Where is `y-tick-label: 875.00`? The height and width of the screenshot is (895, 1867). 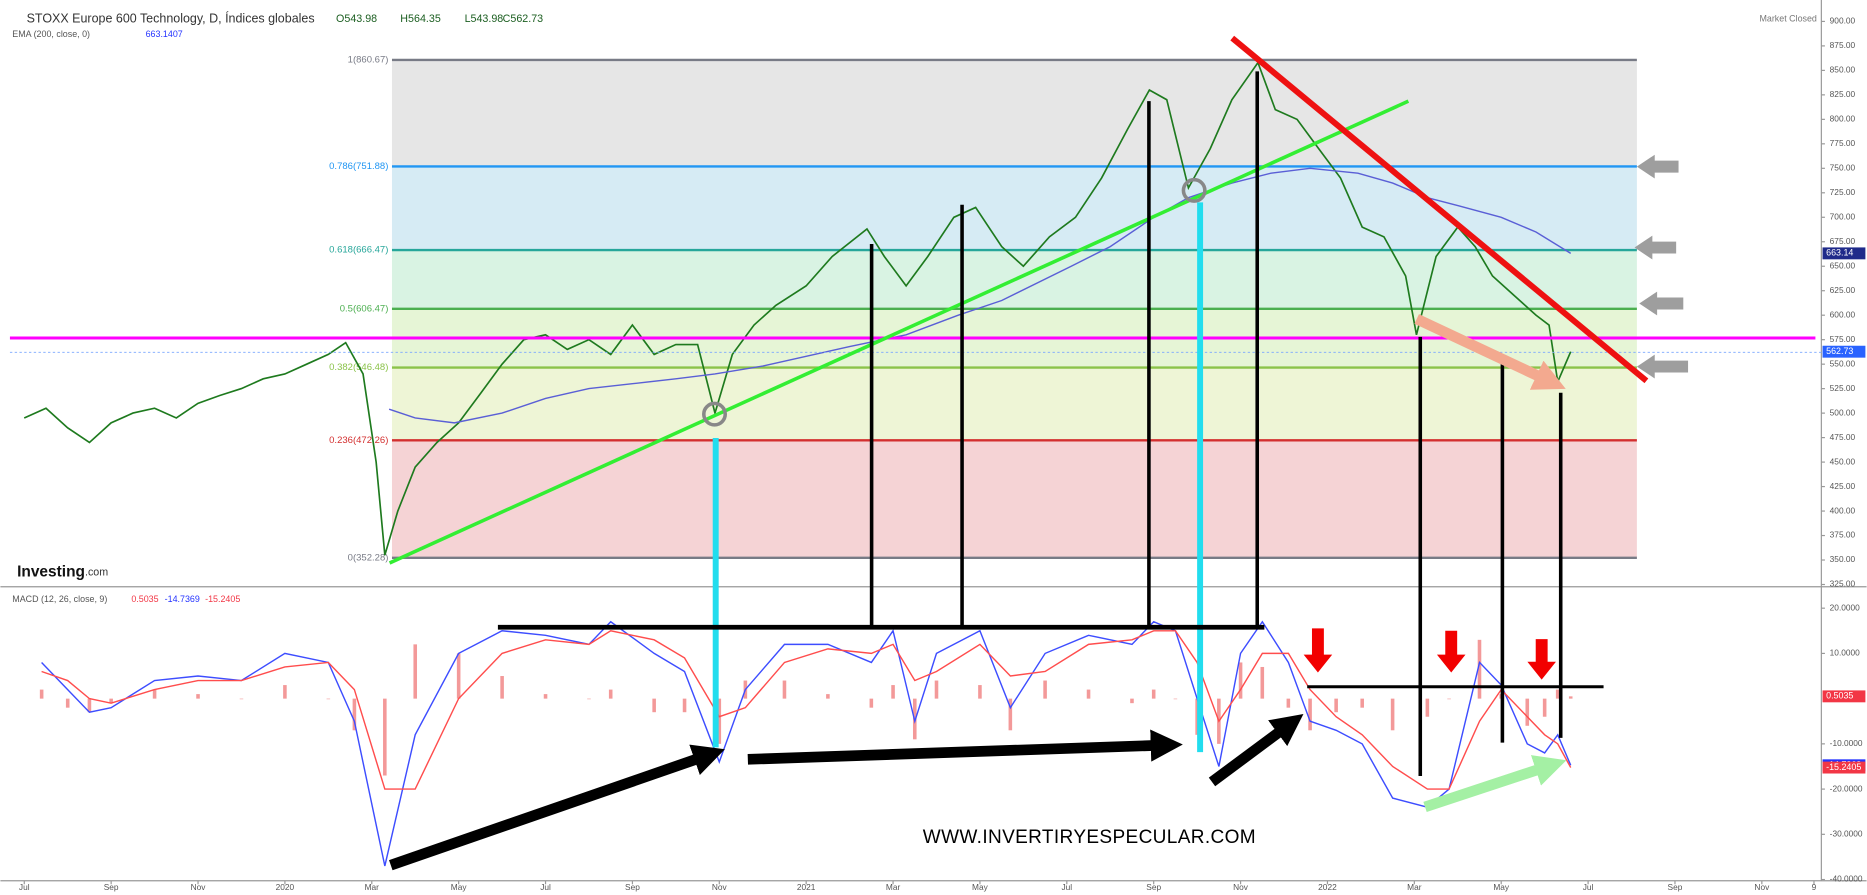
y-tick-label: 875.00 is located at coordinates (1843, 45).